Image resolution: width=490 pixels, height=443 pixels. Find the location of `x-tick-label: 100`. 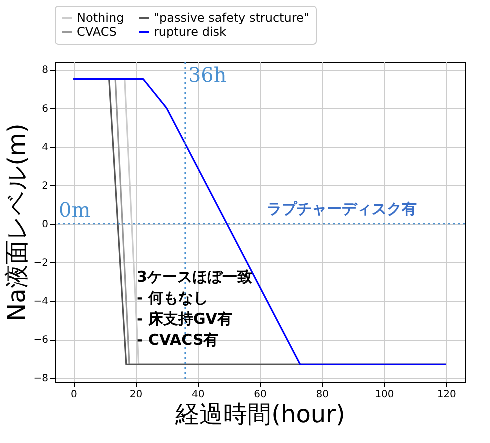

x-tick-label: 100 is located at coordinates (384, 395).